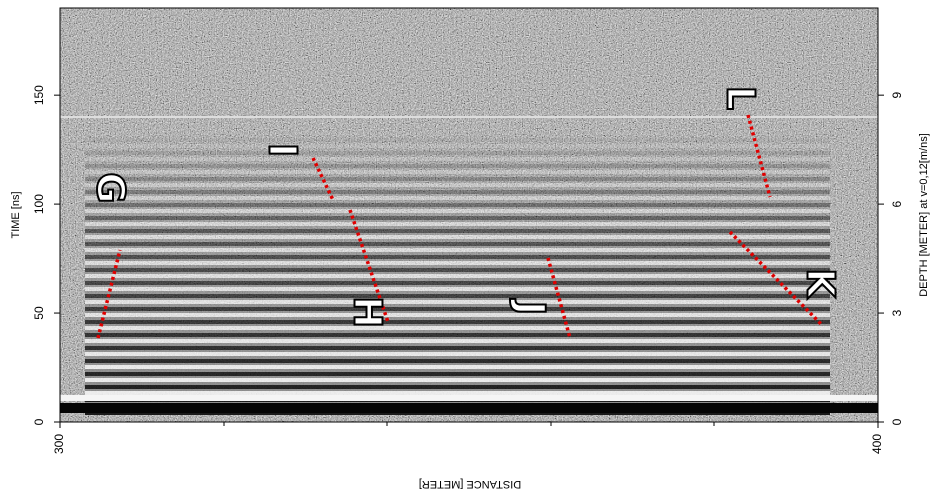 The image size is (937, 500). I want to click on y-tick-label: 0, so click(39, 421).